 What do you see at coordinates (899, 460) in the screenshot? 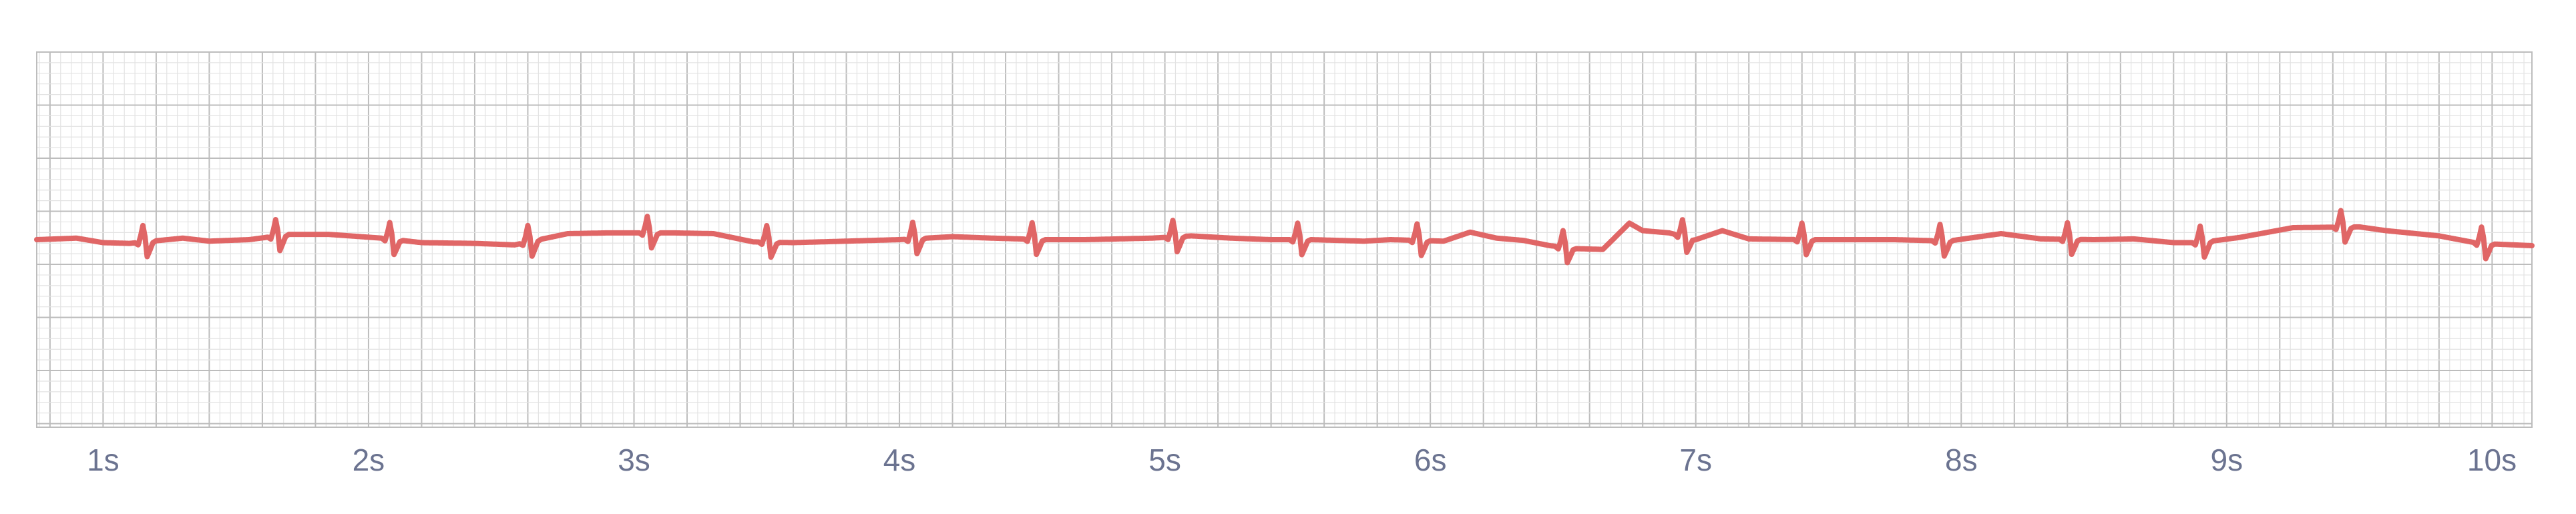
I see `x-tick-label: 4s` at bounding box center [899, 460].